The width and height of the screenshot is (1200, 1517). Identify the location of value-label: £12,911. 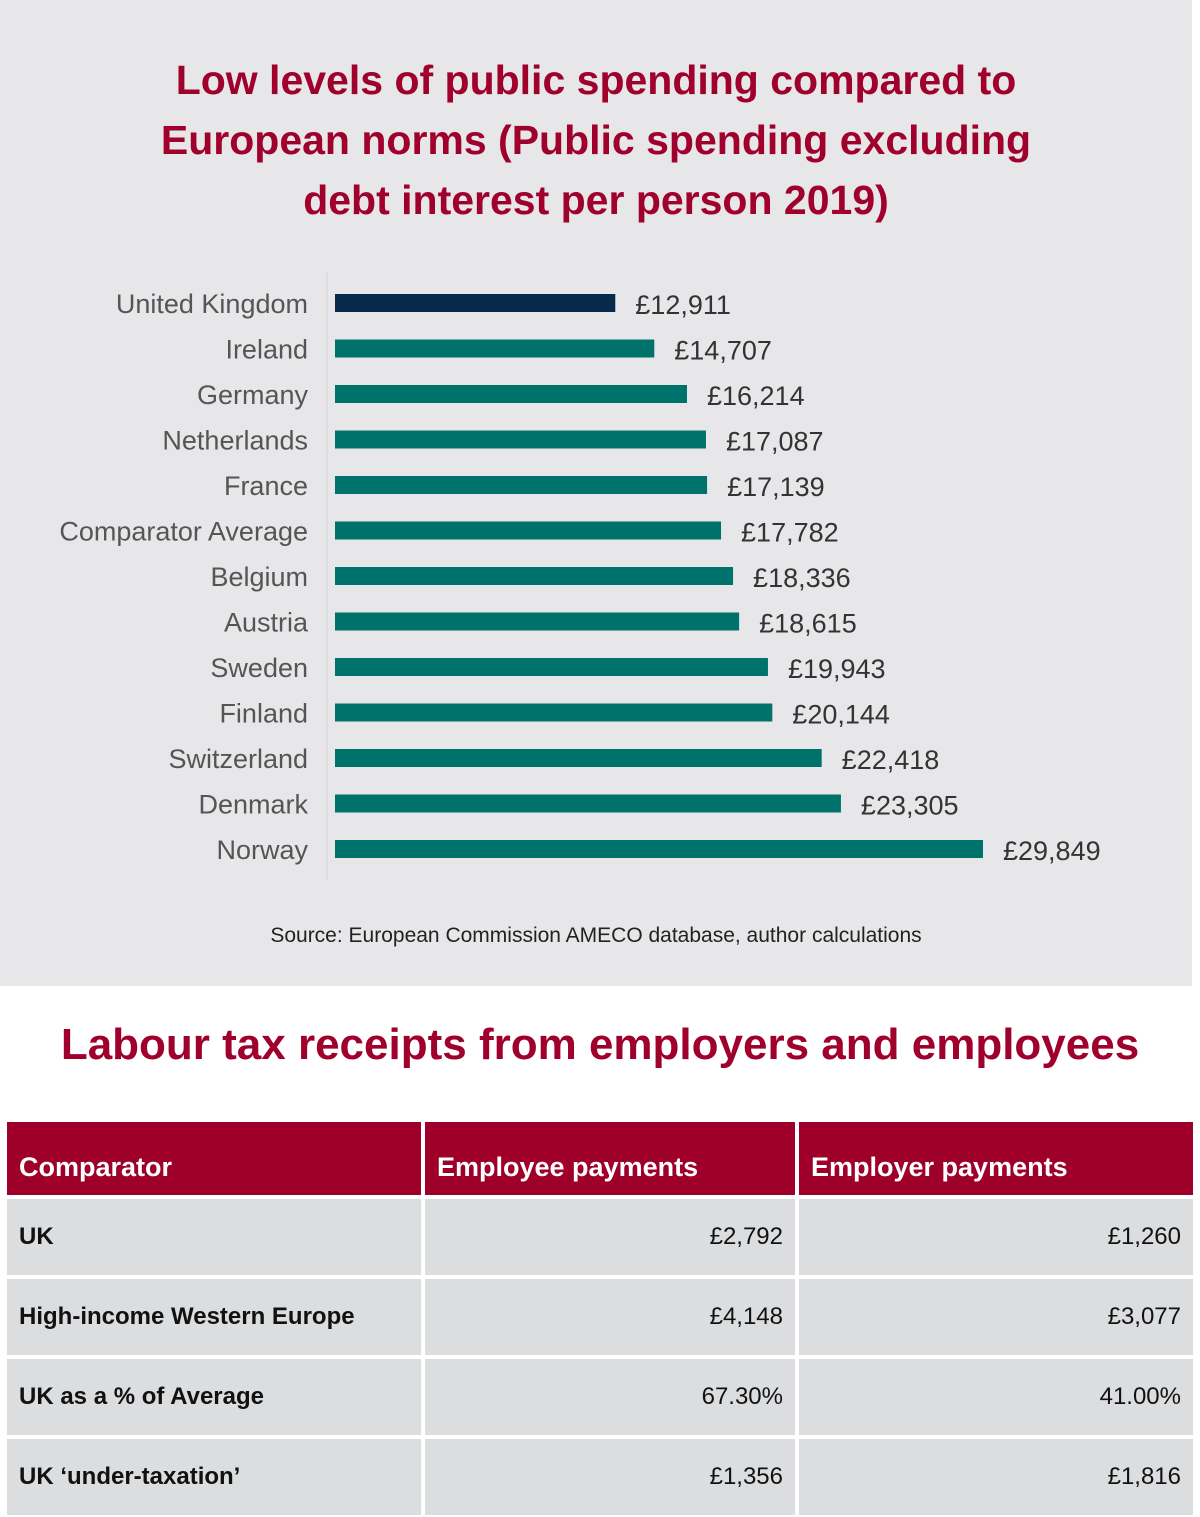
(683, 305).